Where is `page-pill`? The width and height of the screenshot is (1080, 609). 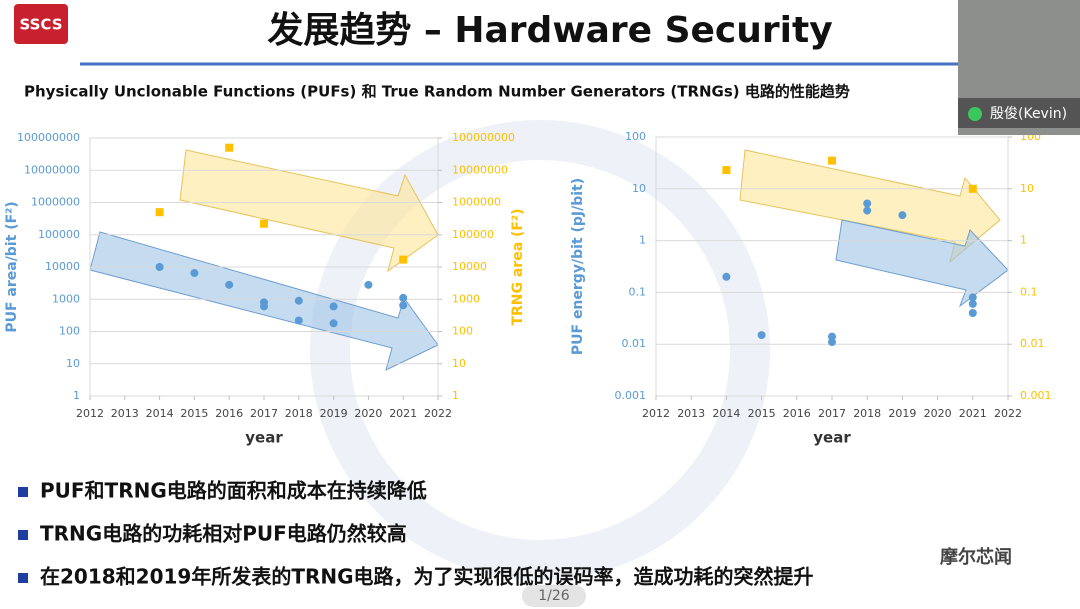
page-pill is located at coordinates (554, 596).